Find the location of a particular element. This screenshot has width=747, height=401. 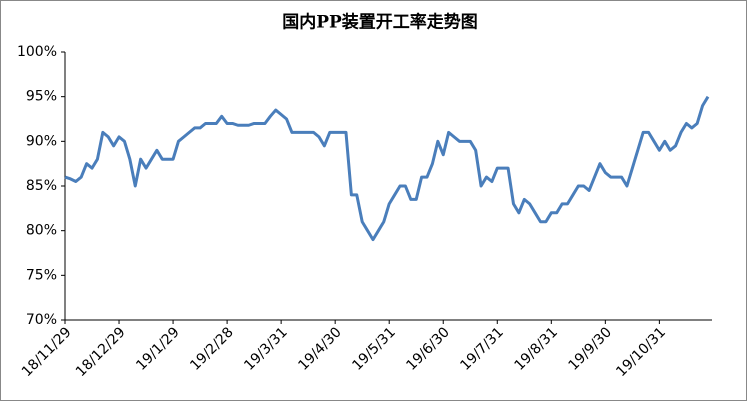

y-tick-label: 75% is located at coordinates (41, 275).